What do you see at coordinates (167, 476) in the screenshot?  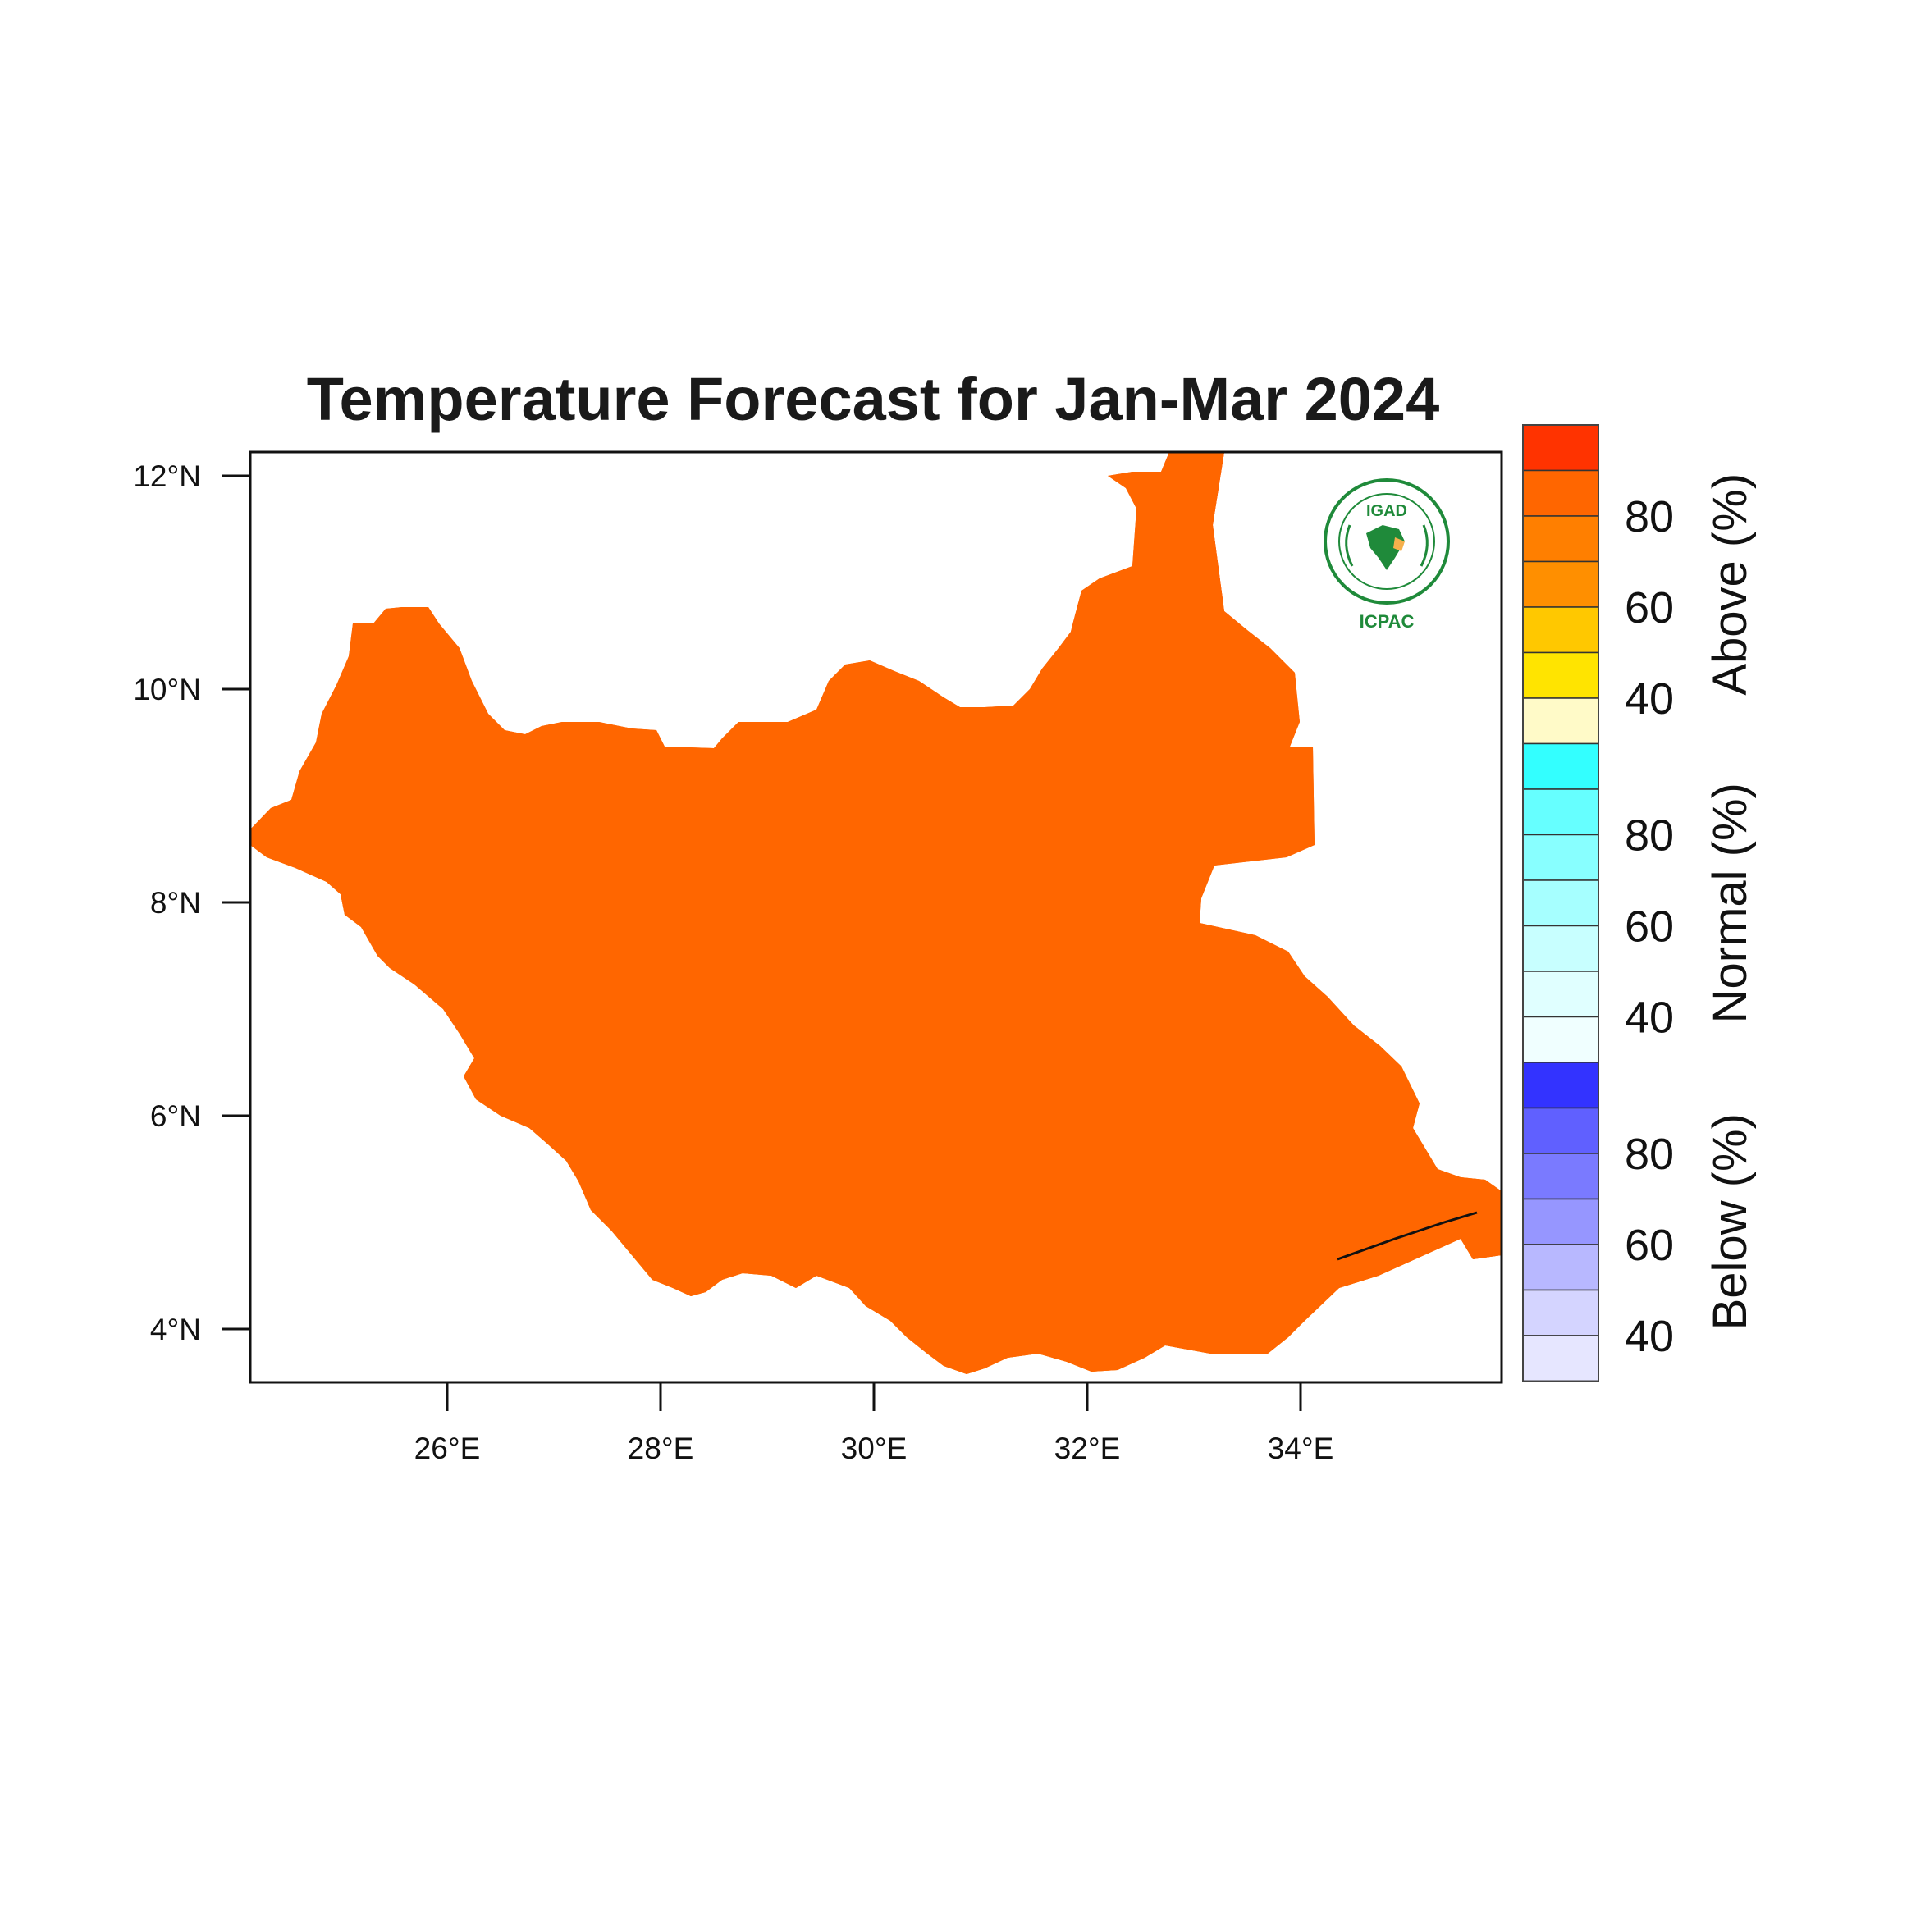 I see `lat-label: 12°N` at bounding box center [167, 476].